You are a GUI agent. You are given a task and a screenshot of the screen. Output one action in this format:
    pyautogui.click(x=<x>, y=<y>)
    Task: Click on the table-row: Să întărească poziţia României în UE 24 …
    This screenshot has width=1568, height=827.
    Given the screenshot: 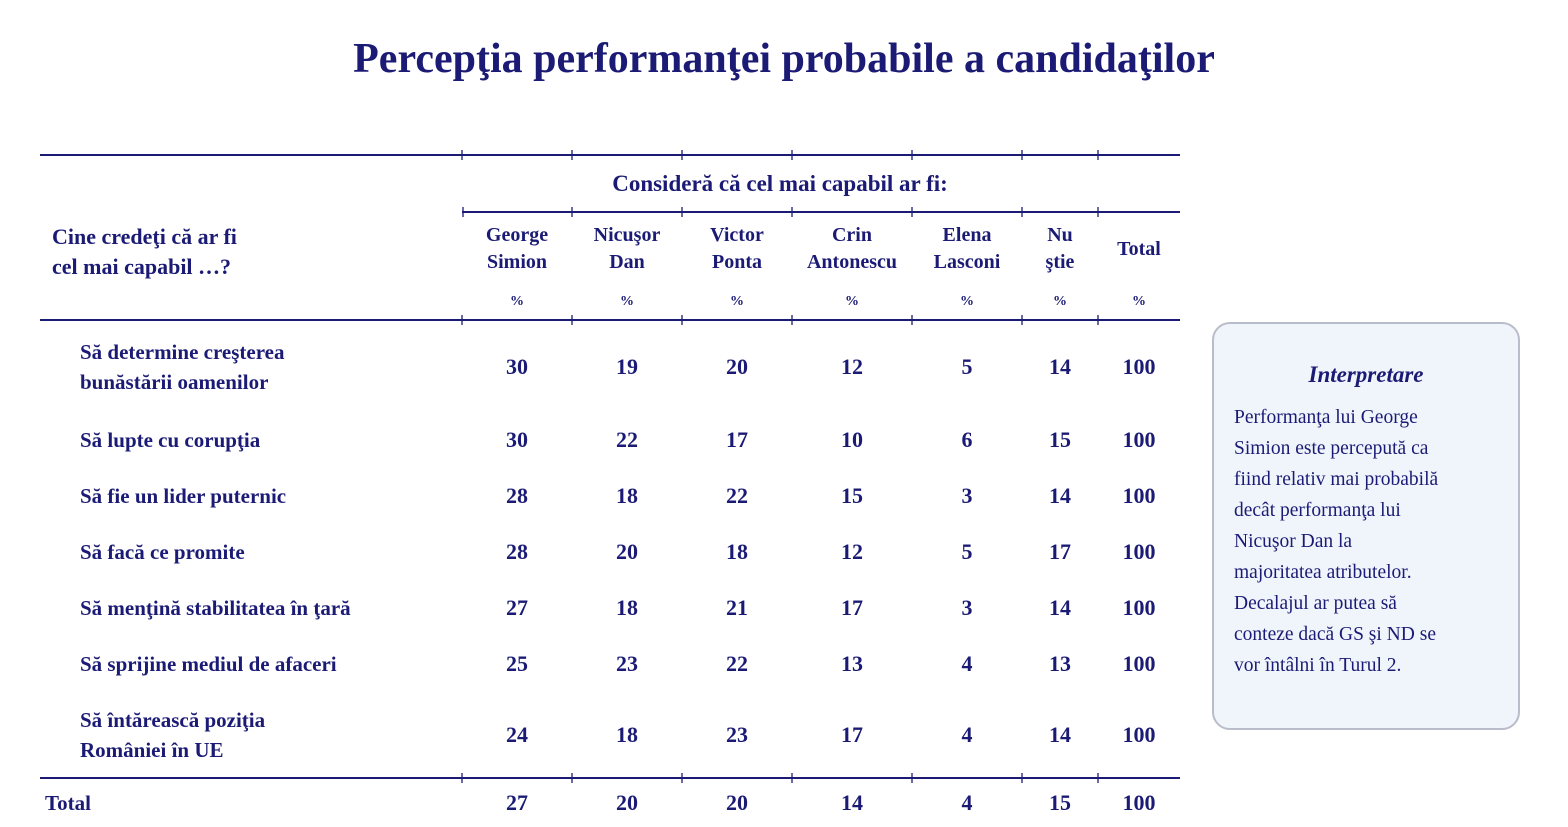 What is the action you would take?
    pyautogui.click(x=610, y=735)
    